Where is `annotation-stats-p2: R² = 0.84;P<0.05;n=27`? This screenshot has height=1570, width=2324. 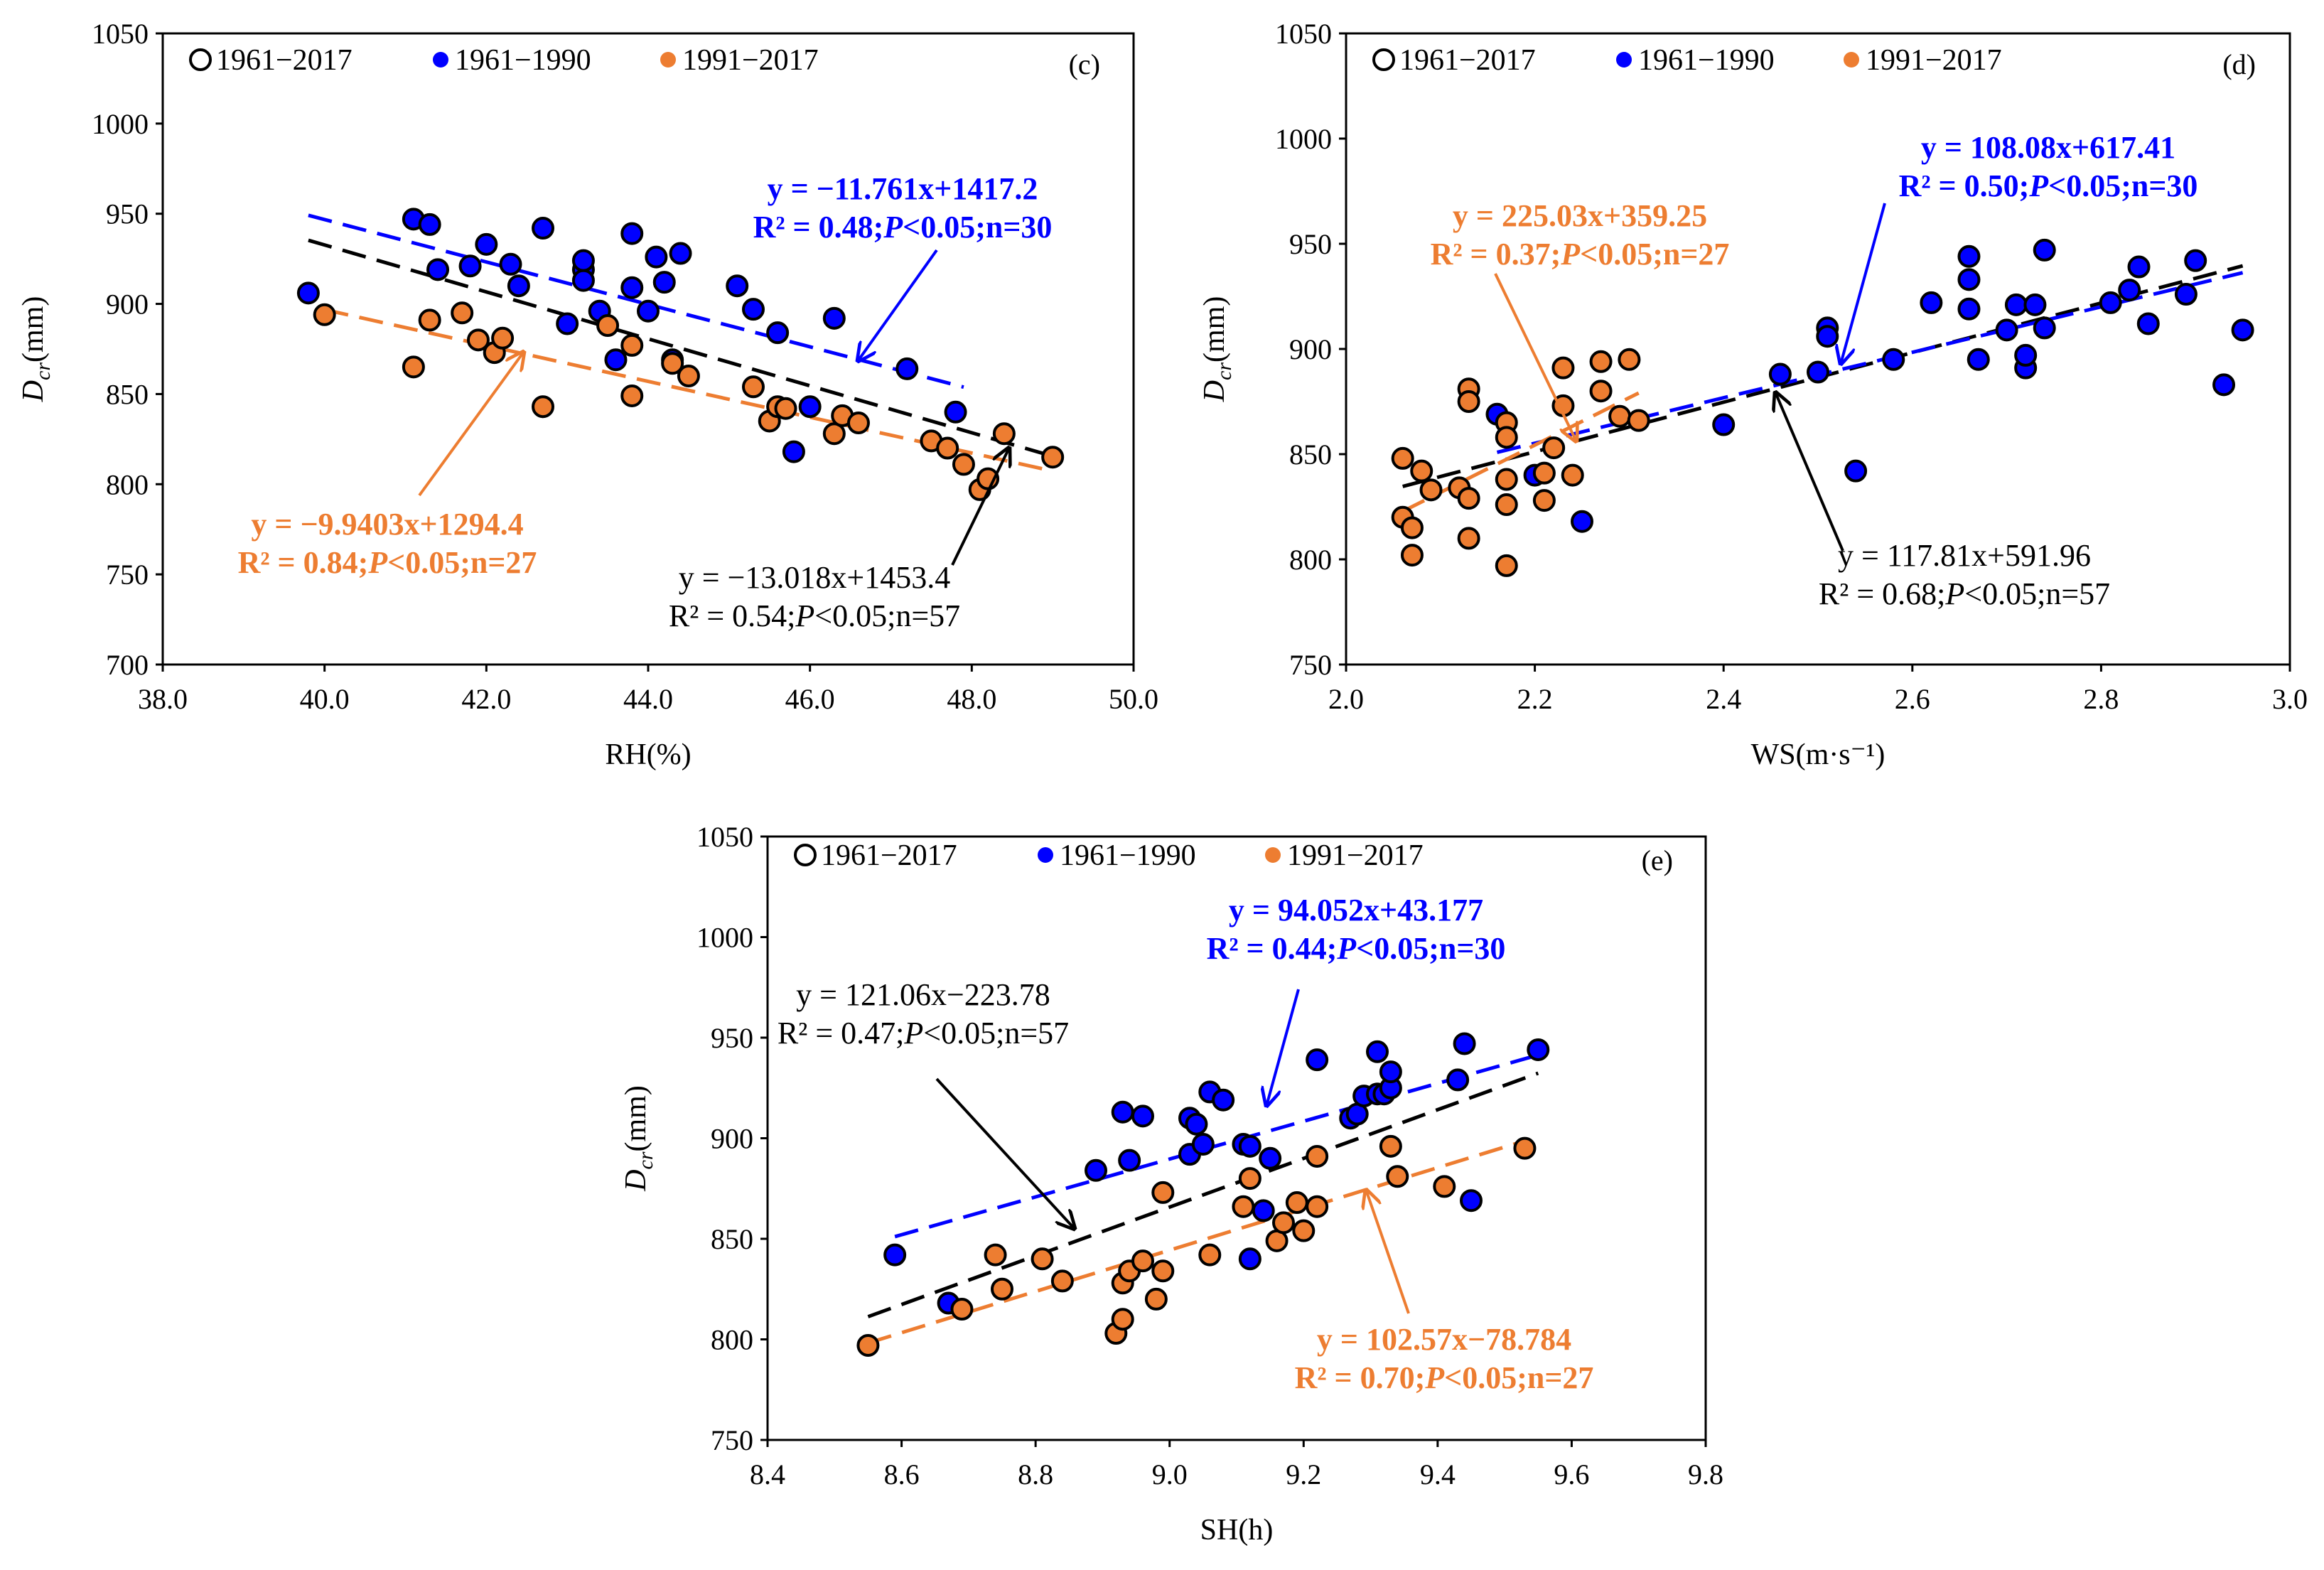 annotation-stats-p2: R² = 0.84;P<0.05;n=27 is located at coordinates (387, 562).